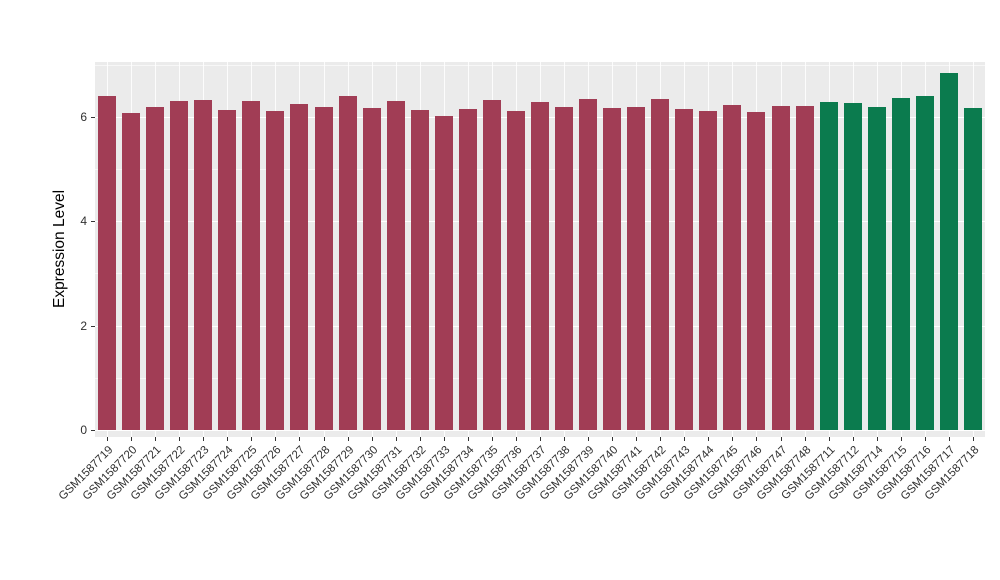 Image resolution: width=1000 pixels, height=580 pixels. What do you see at coordinates (59, 249) in the screenshot?
I see `y-axis-title: Expression Level` at bounding box center [59, 249].